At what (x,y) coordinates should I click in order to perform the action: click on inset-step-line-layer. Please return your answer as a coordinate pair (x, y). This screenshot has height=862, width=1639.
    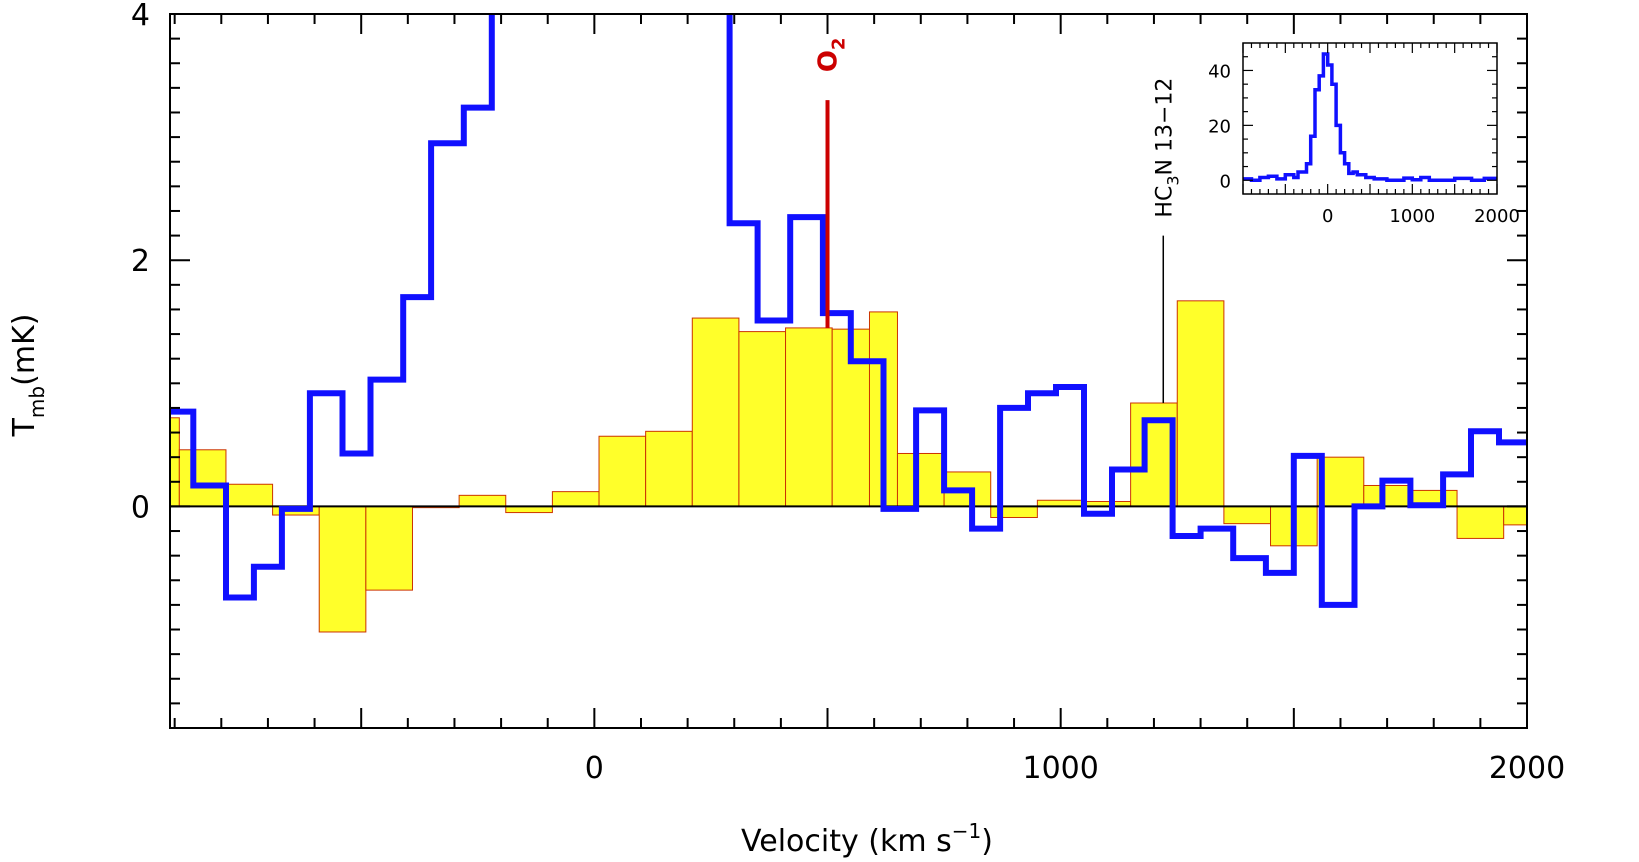
    Looking at the image, I should click on (1370, 117).